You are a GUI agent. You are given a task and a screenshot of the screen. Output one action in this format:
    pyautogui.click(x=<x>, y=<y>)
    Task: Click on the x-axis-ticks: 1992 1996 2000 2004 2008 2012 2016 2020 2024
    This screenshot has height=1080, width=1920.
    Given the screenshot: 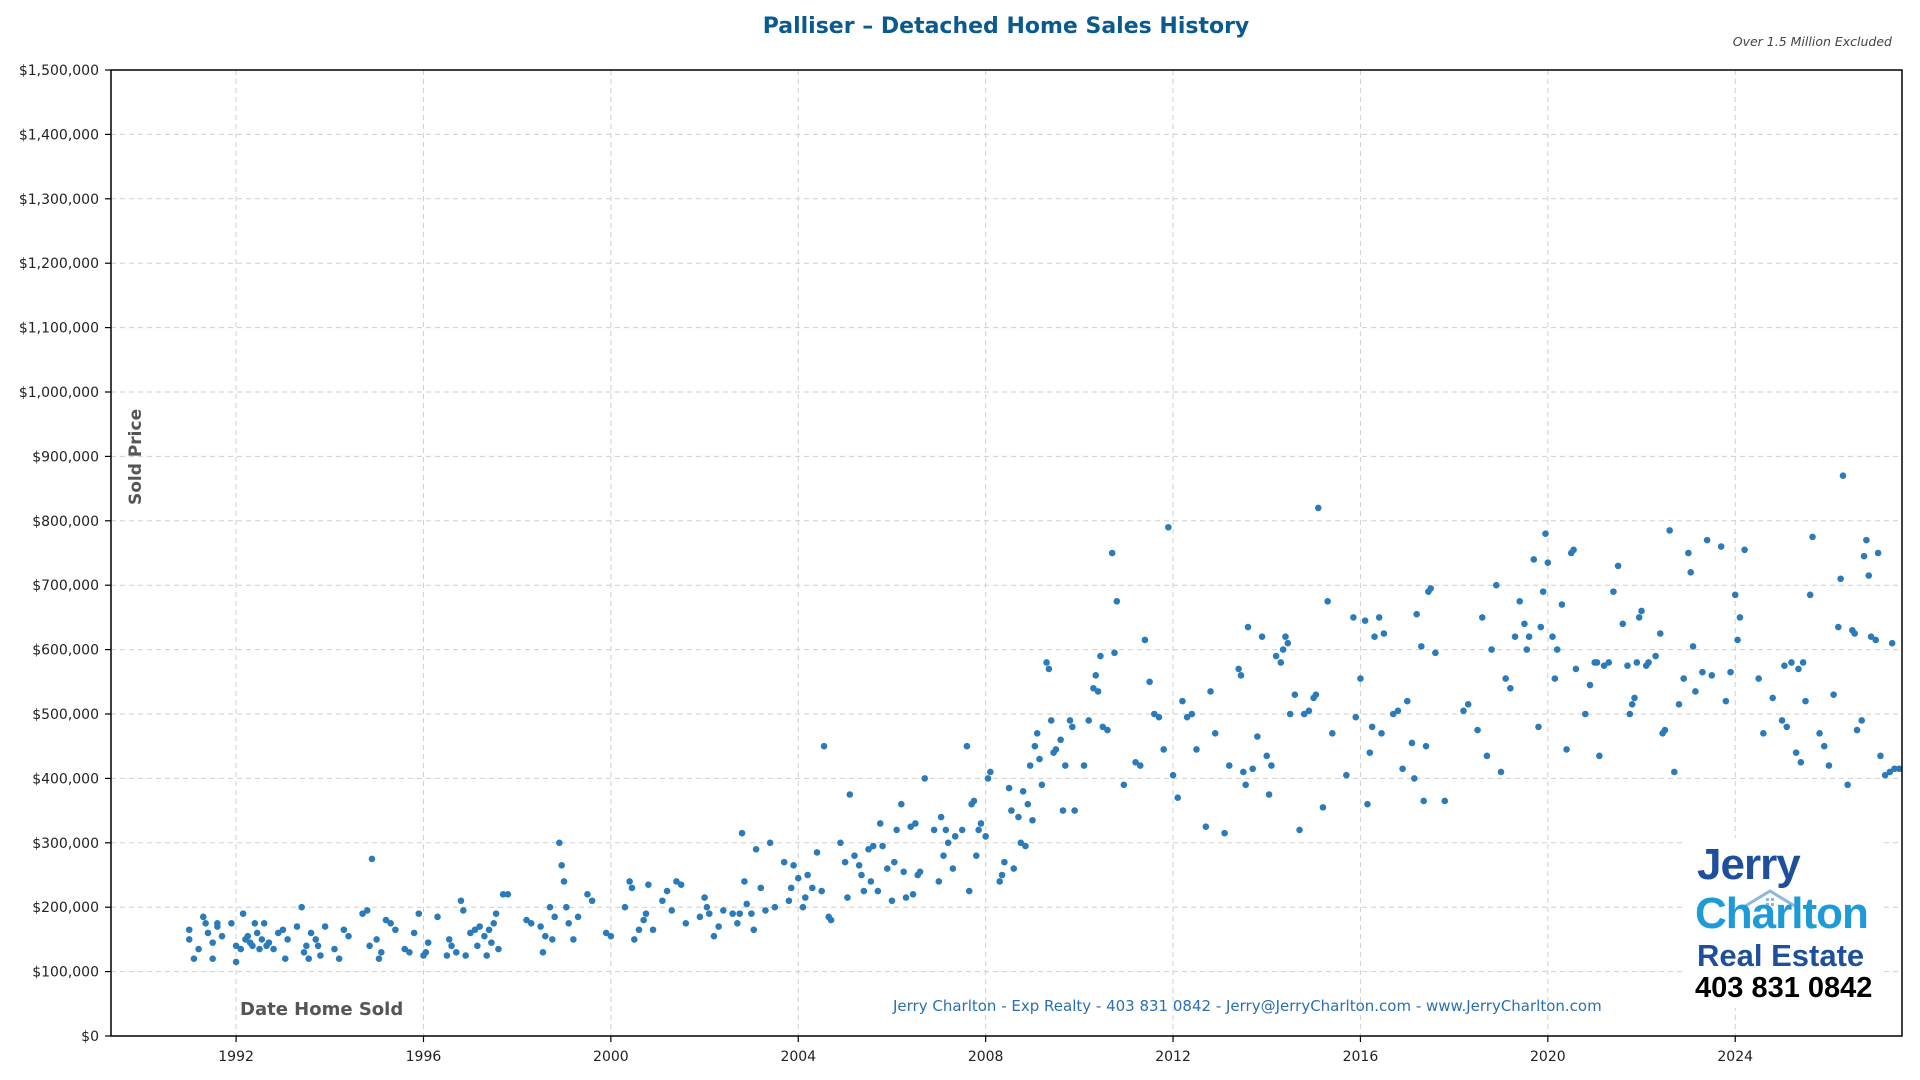 What is the action you would take?
    pyautogui.click(x=985, y=1050)
    